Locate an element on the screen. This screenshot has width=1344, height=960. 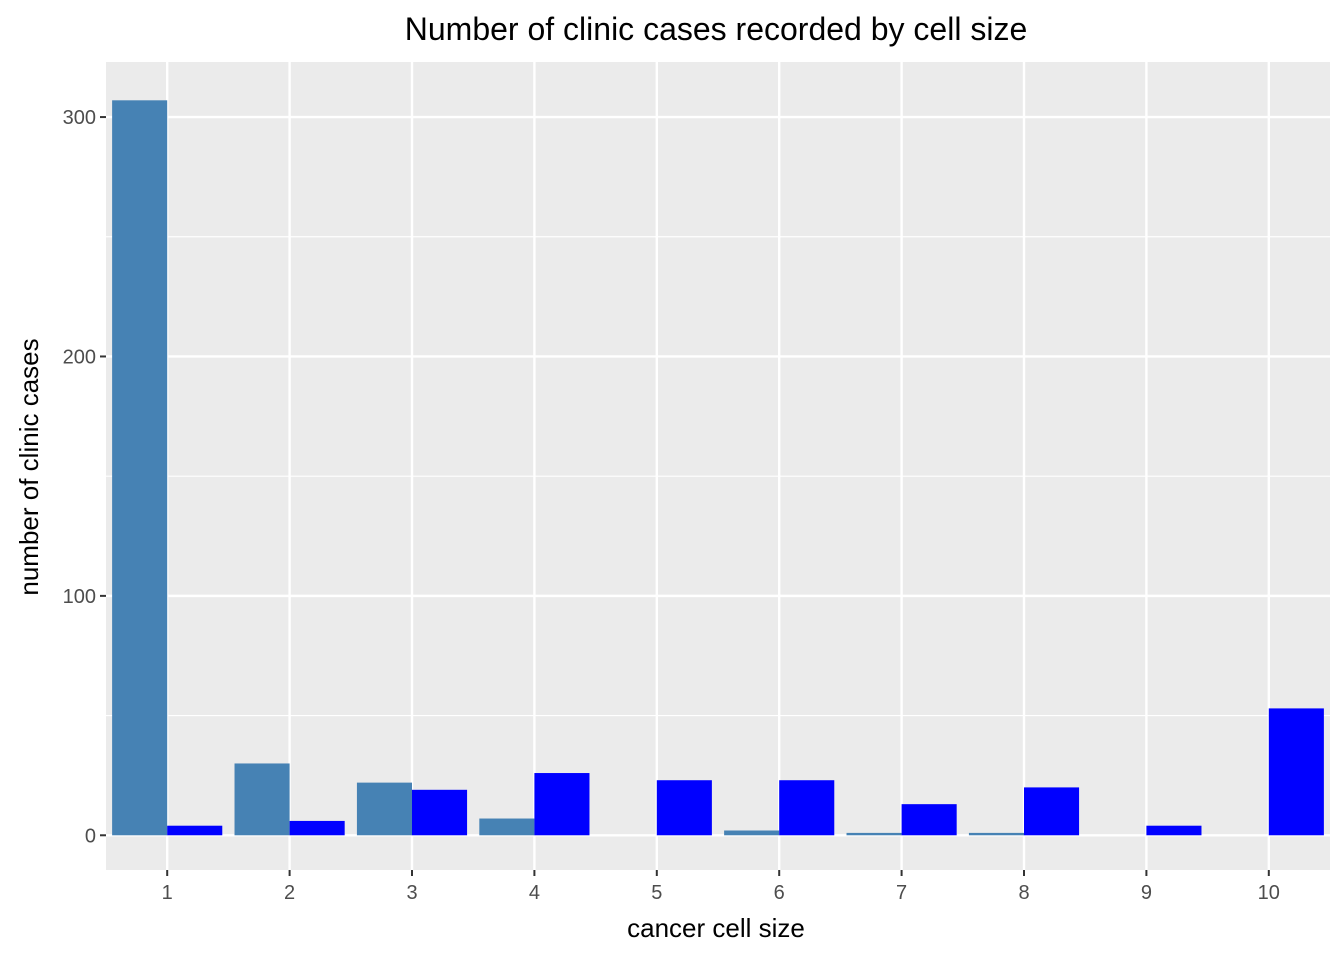
x-tick-label: 4 is located at coordinates (534, 893).